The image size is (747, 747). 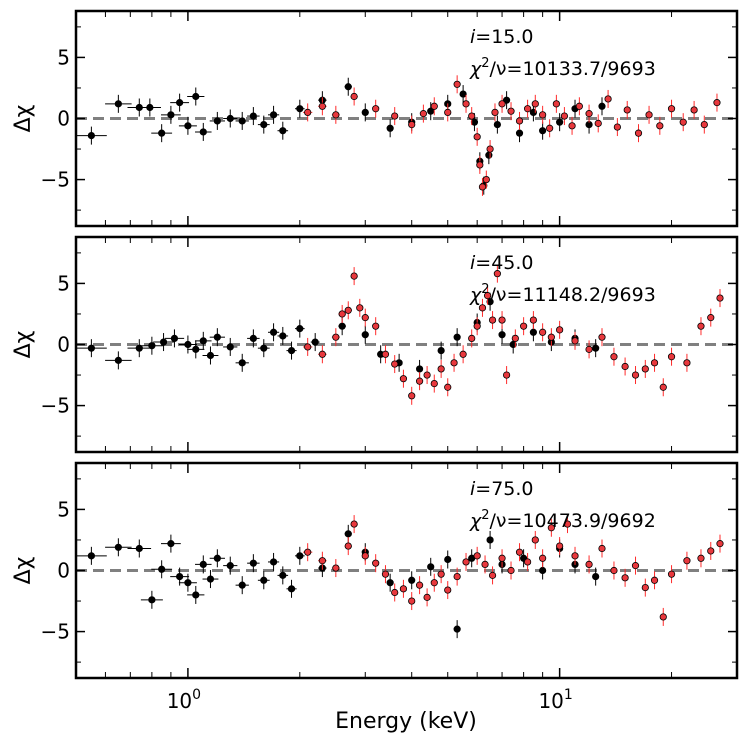 I want to click on inclination-annotation: i=75.0, so click(x=502, y=489).